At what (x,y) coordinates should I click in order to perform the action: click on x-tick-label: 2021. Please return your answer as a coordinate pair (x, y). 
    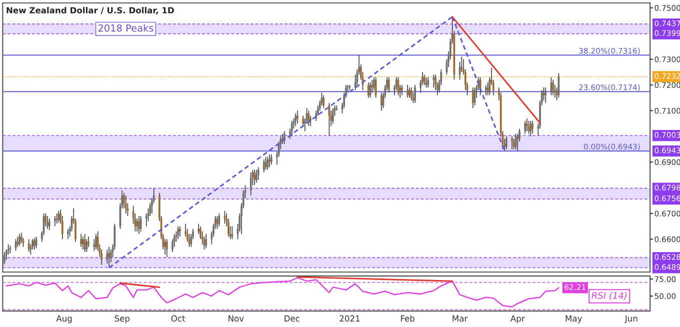
    Looking at the image, I should click on (350, 318).